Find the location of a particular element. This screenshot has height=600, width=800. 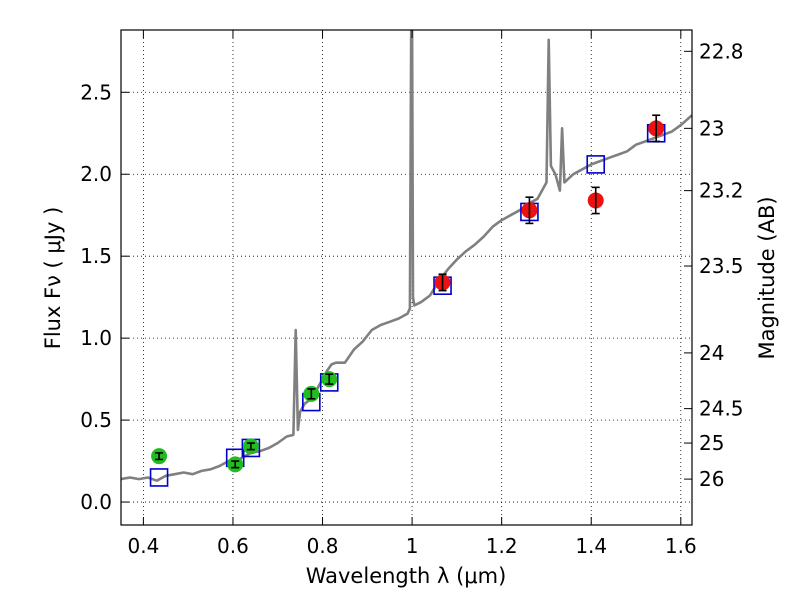

x-tick-label: 1.4 is located at coordinates (591, 546).